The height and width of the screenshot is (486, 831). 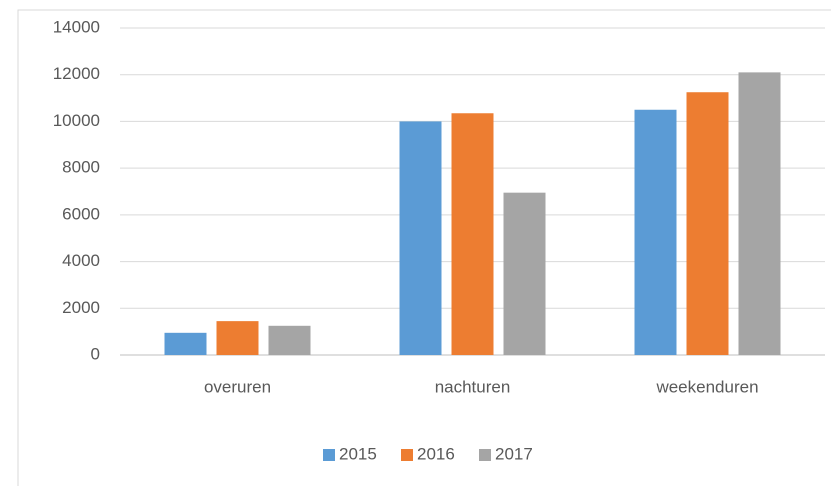 I want to click on legend-label: 2015, so click(x=358, y=453).